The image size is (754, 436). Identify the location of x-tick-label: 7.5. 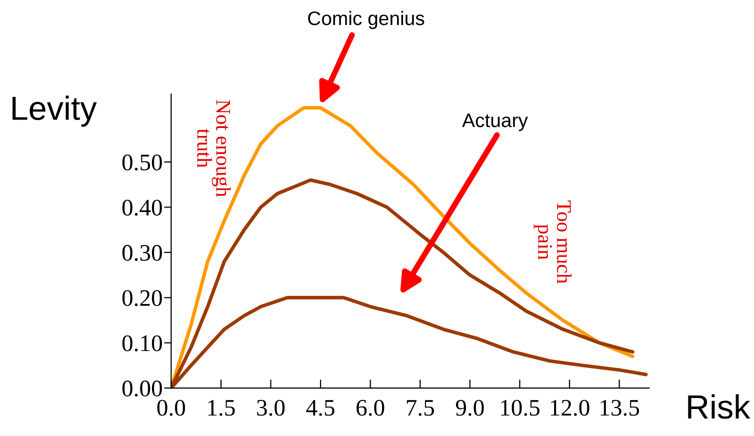
(420, 408).